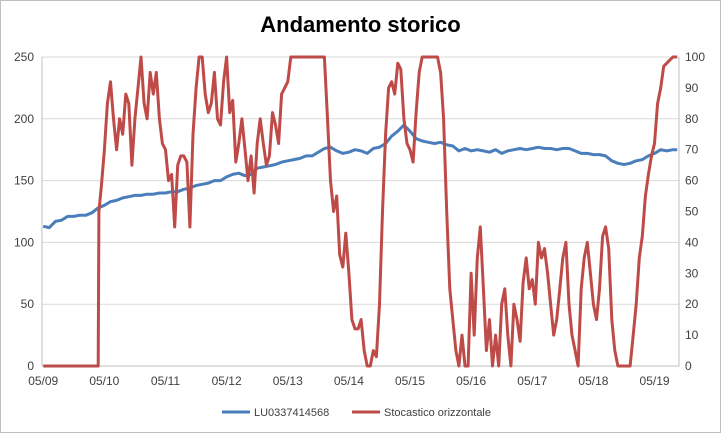 This screenshot has height=433, width=721. What do you see at coordinates (43, 381) in the screenshot?
I see `x-tick-label: 05/09` at bounding box center [43, 381].